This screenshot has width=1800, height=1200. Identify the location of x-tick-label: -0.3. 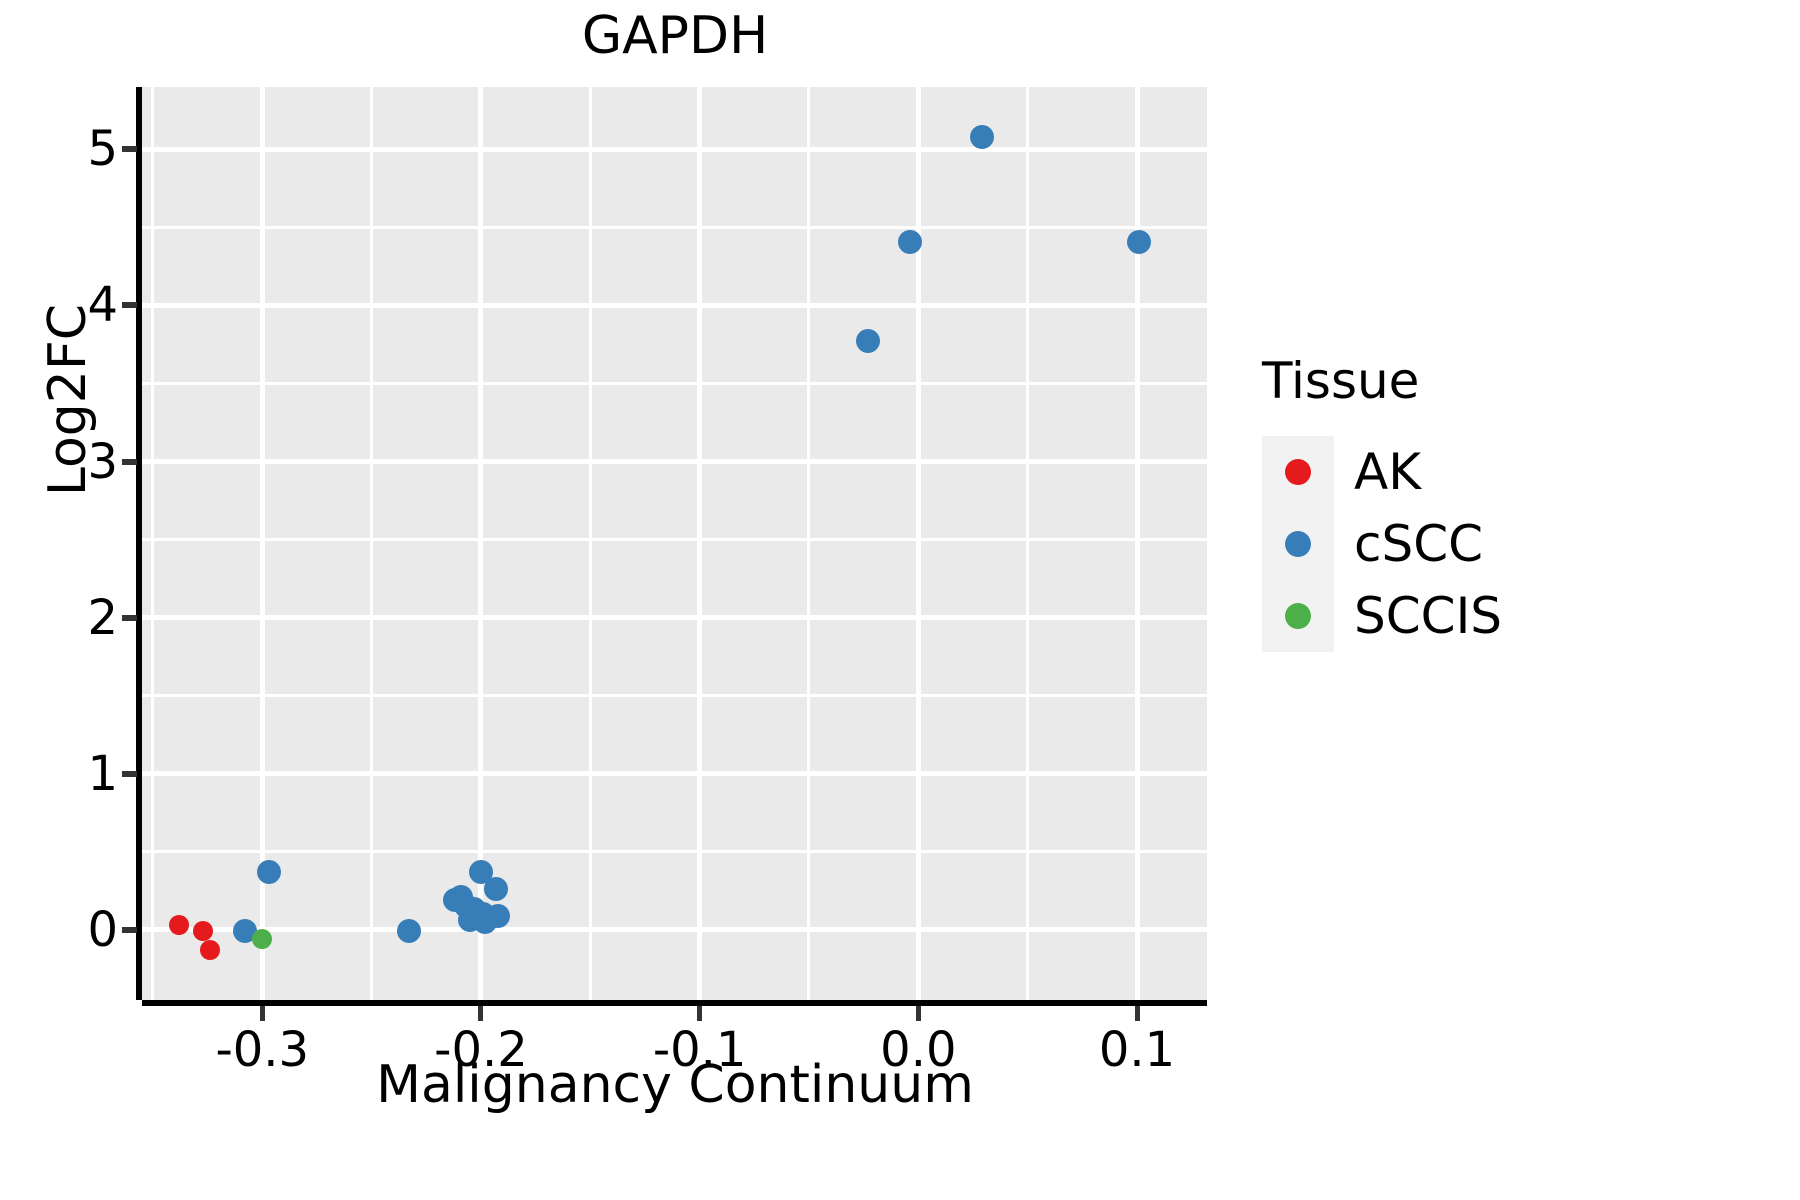
(262, 1050).